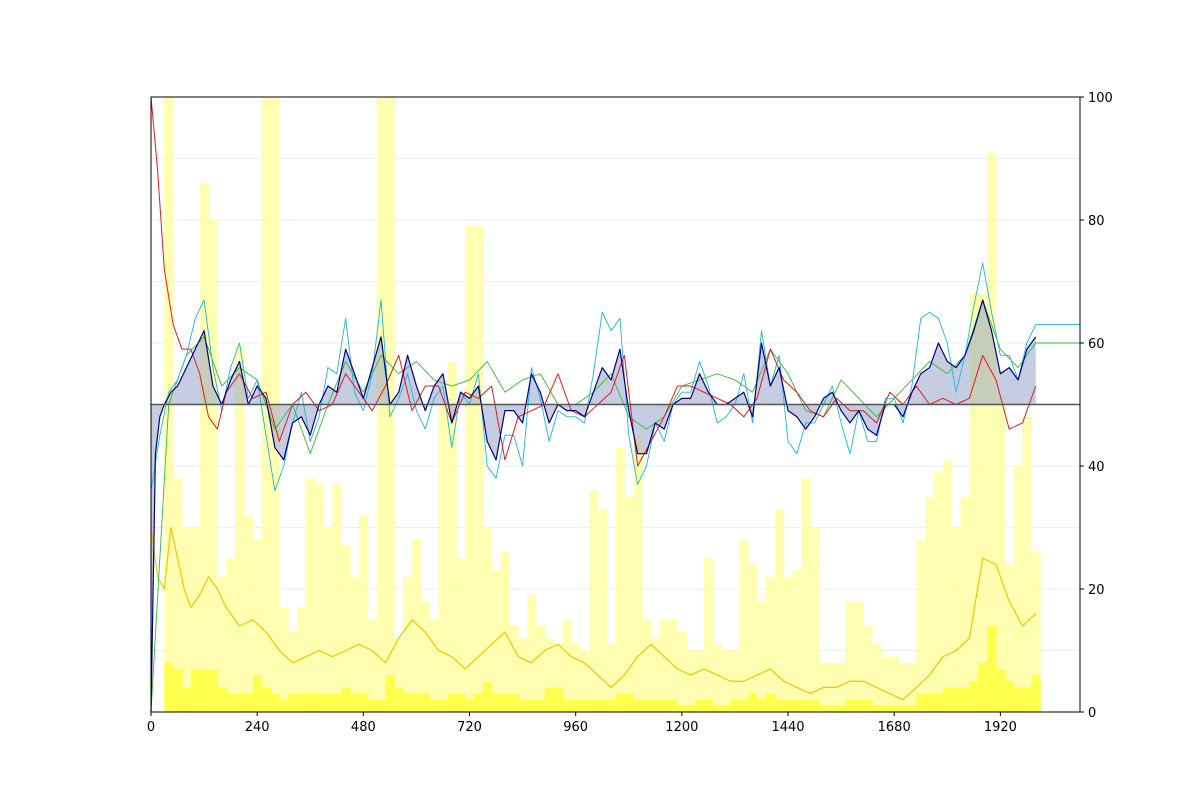  I want to click on x-tick-label: 240, so click(257, 727).